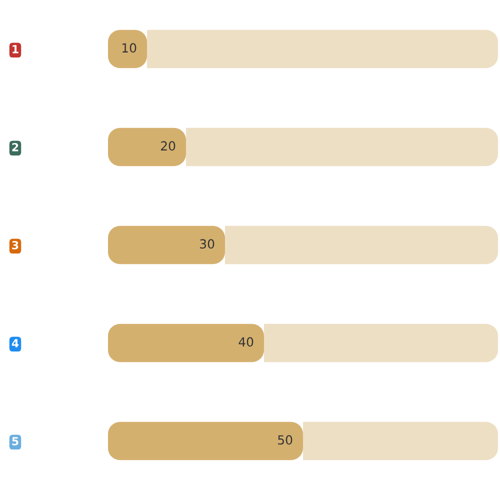 This screenshot has width=500, height=500. Describe the element at coordinates (15, 49) in the screenshot. I see `y-tick-label: 1` at that location.